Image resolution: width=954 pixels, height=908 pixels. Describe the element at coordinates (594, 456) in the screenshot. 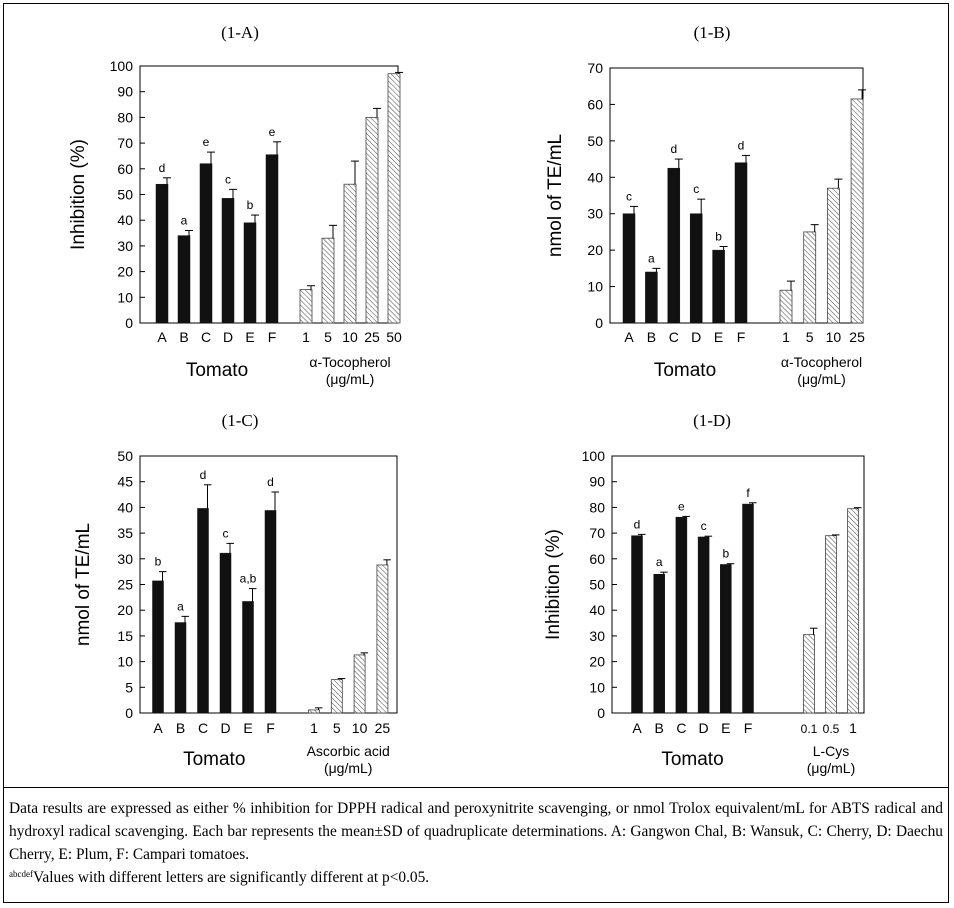

I see `y-tick-label: 100` at that location.